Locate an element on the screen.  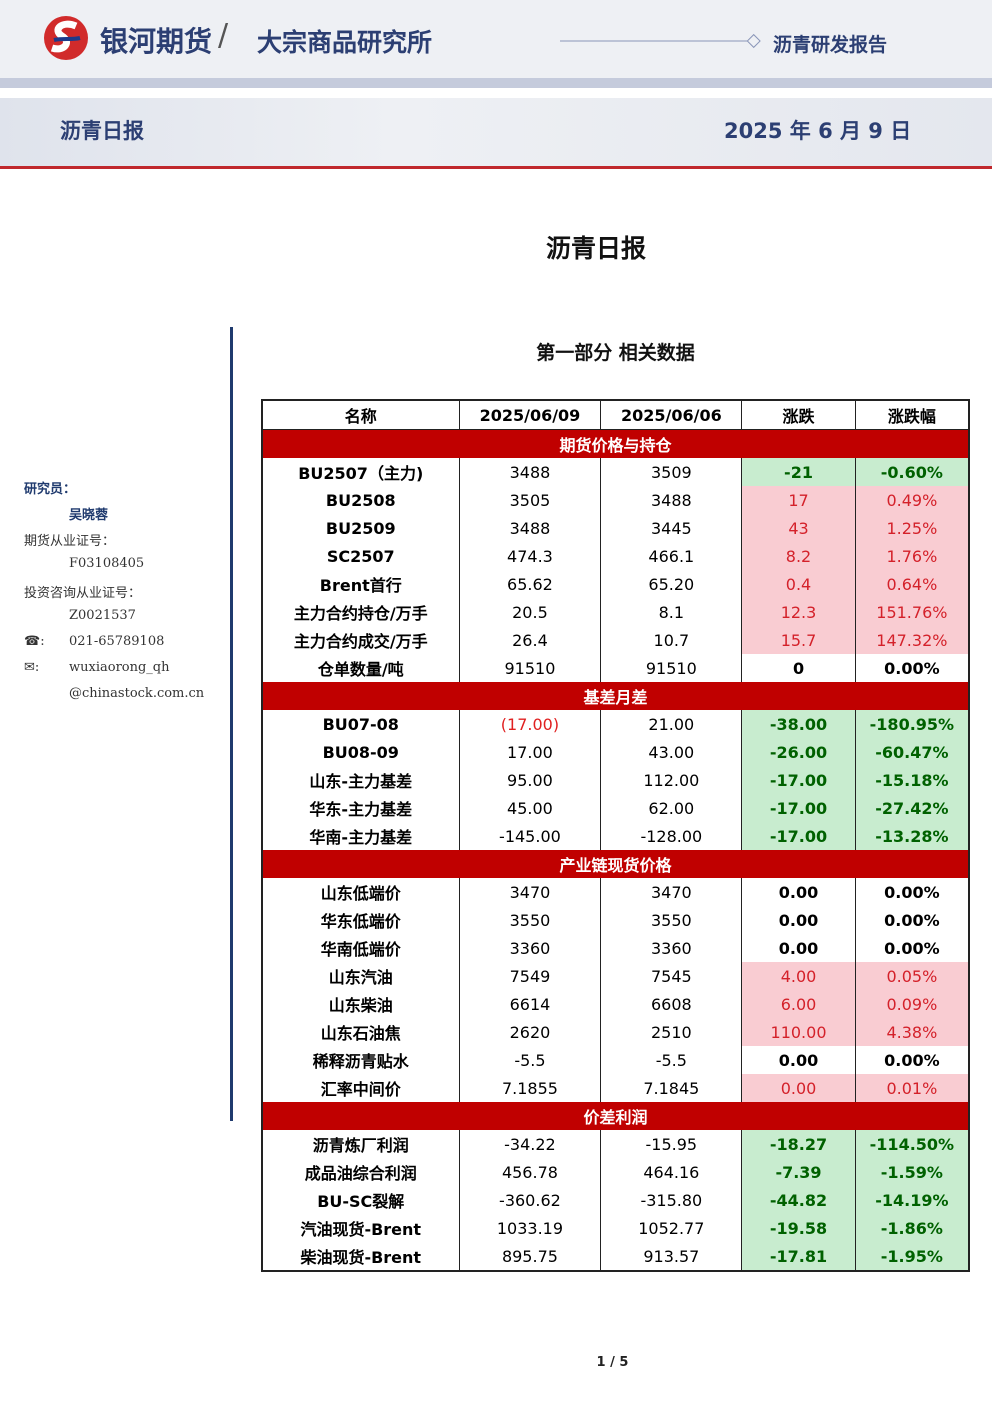
cell: 3550 is located at coordinates (671, 920).